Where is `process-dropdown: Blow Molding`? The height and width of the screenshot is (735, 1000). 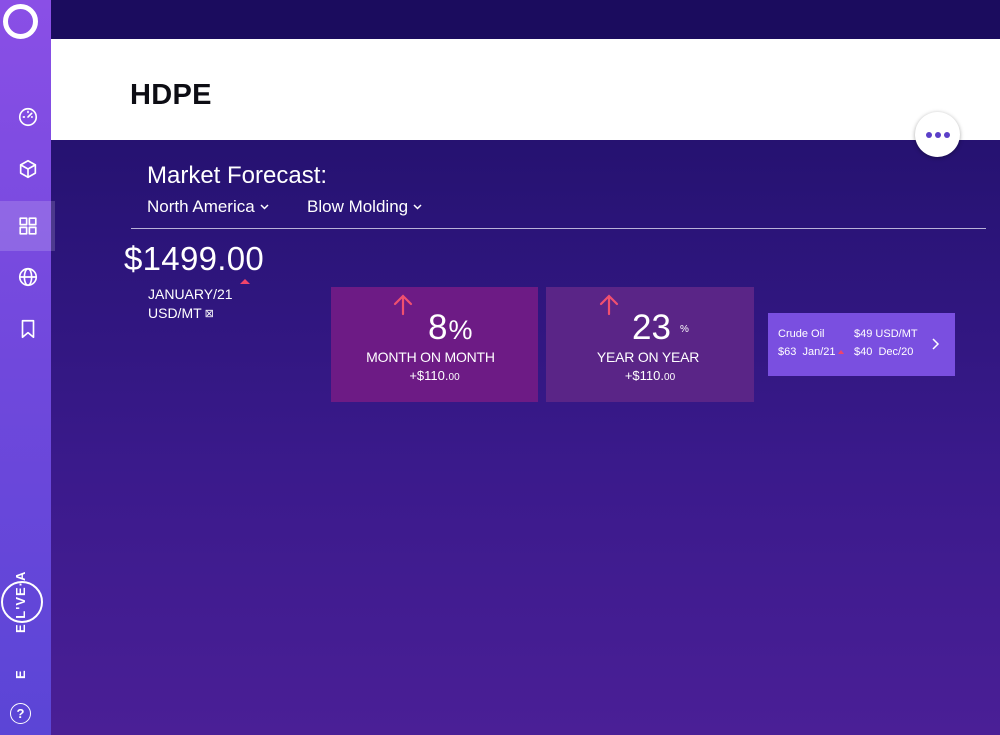
process-dropdown: Blow Molding is located at coordinates (364, 207).